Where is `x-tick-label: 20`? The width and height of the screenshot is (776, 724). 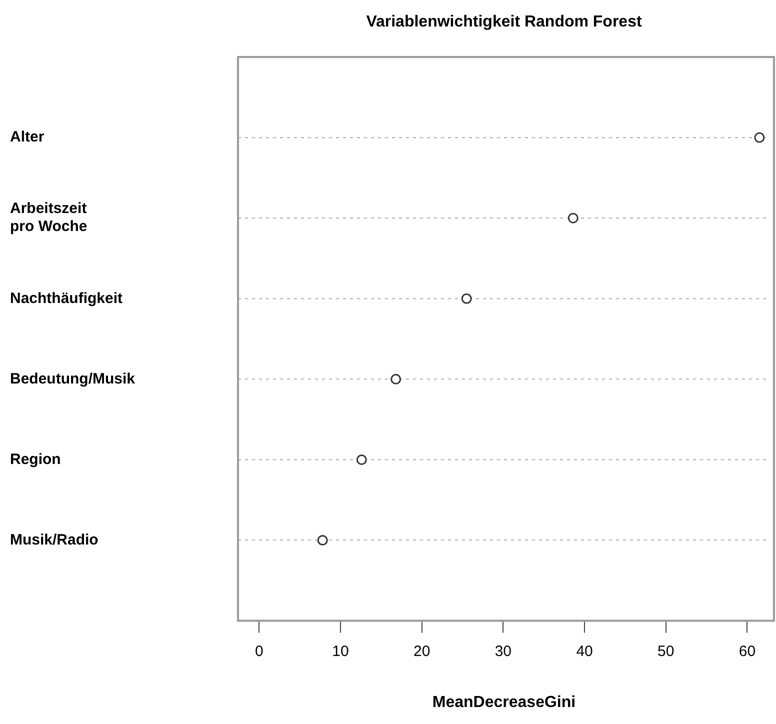 x-tick-label: 20 is located at coordinates (421, 651).